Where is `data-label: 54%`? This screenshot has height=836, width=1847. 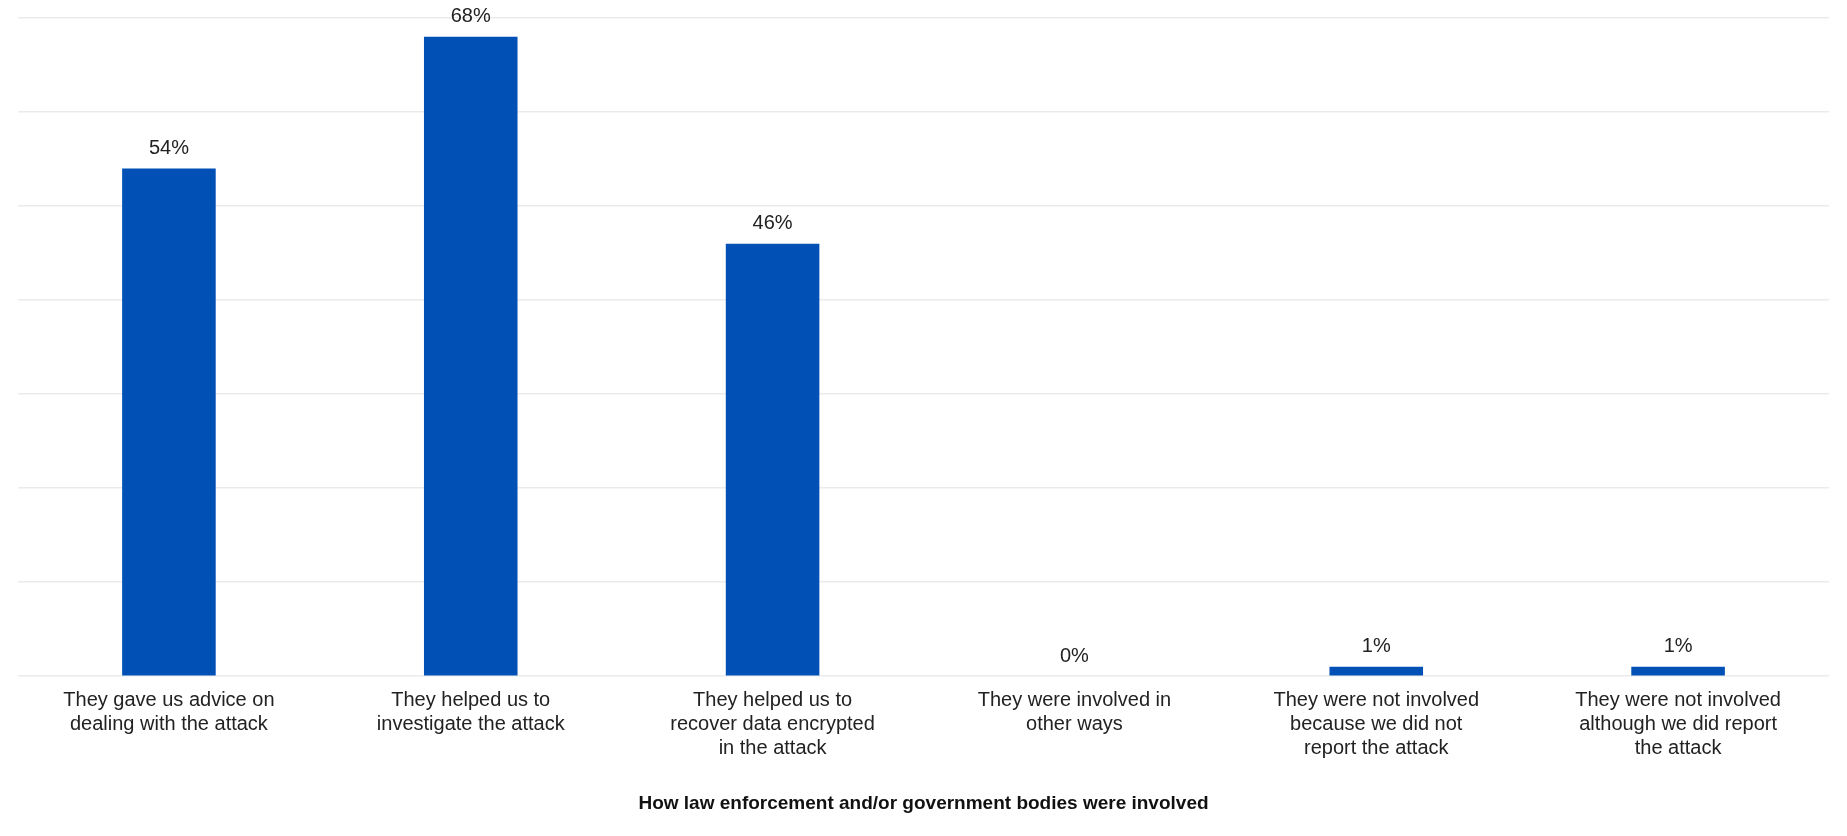
data-label: 54% is located at coordinates (169, 146).